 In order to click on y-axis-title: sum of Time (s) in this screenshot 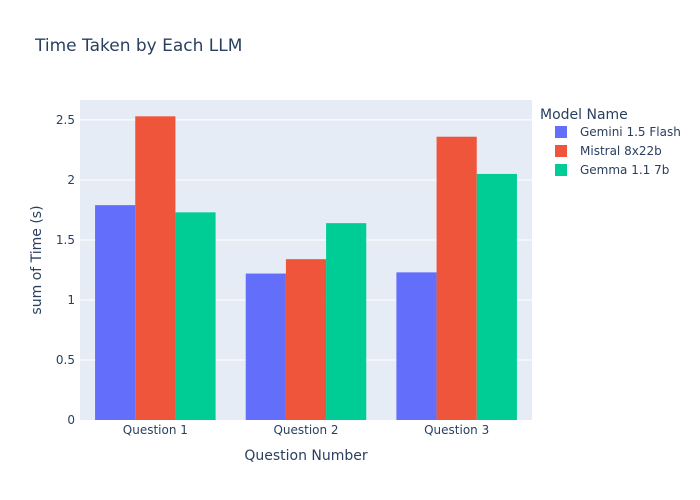, I will do `click(37, 259)`.